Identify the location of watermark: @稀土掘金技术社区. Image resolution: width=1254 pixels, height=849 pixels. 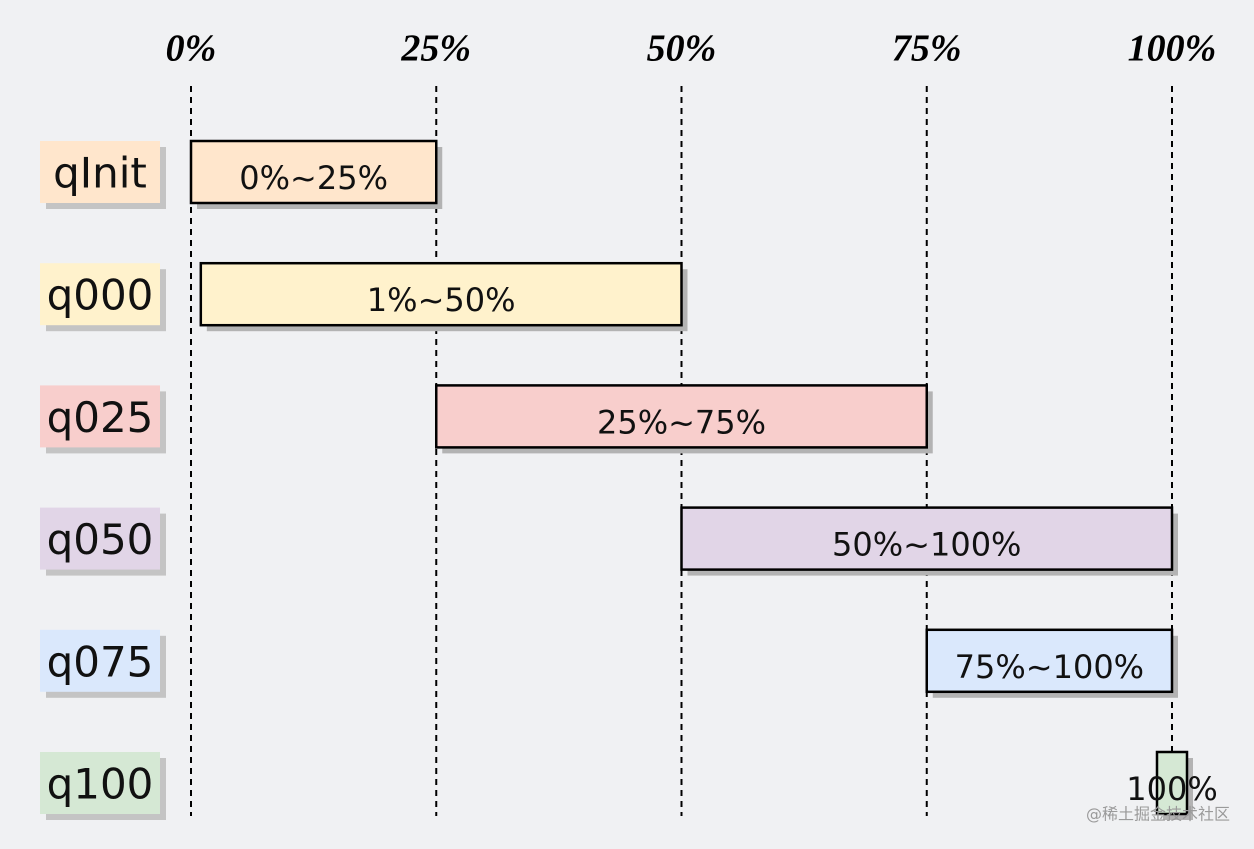
(1158, 814).